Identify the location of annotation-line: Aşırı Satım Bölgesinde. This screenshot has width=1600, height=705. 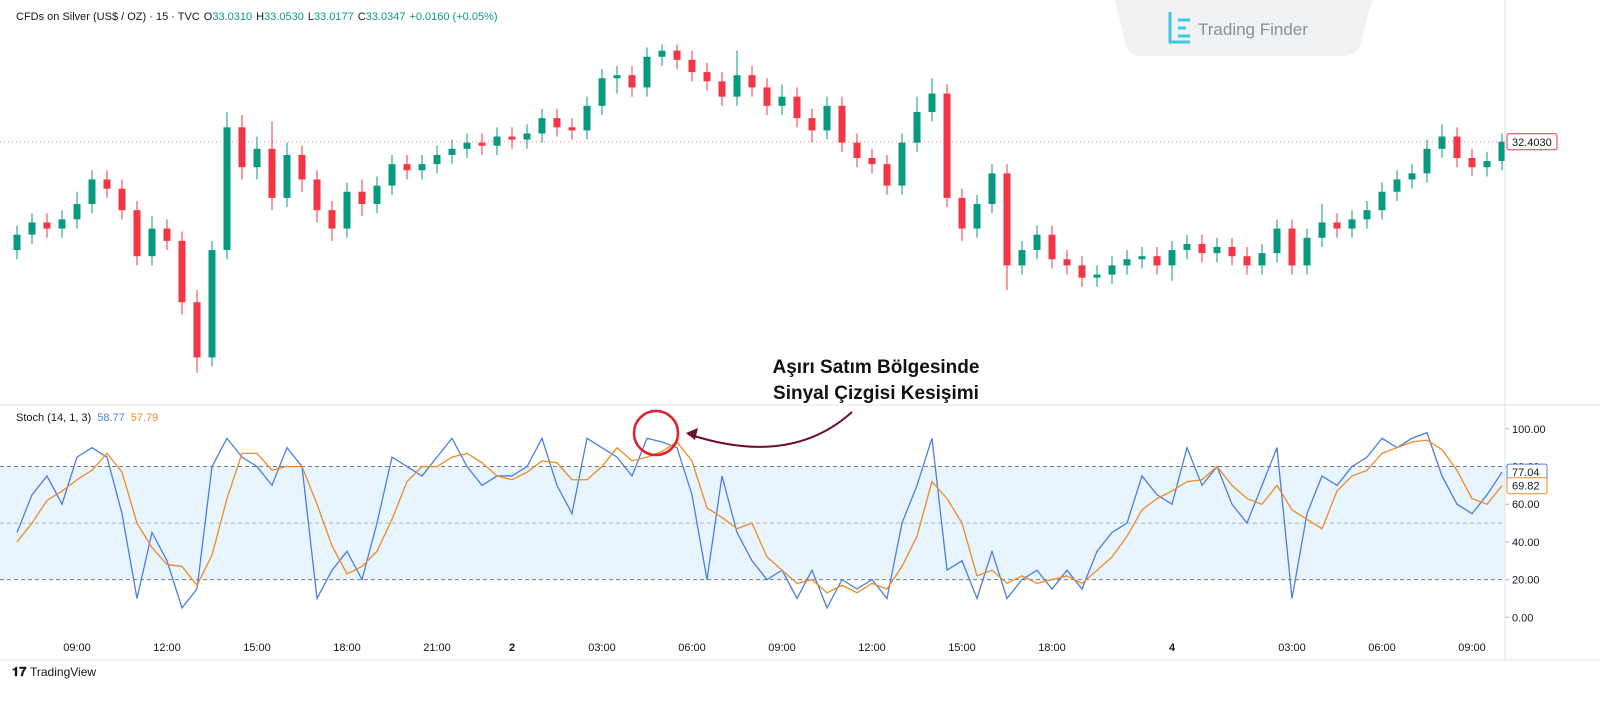
(876, 367).